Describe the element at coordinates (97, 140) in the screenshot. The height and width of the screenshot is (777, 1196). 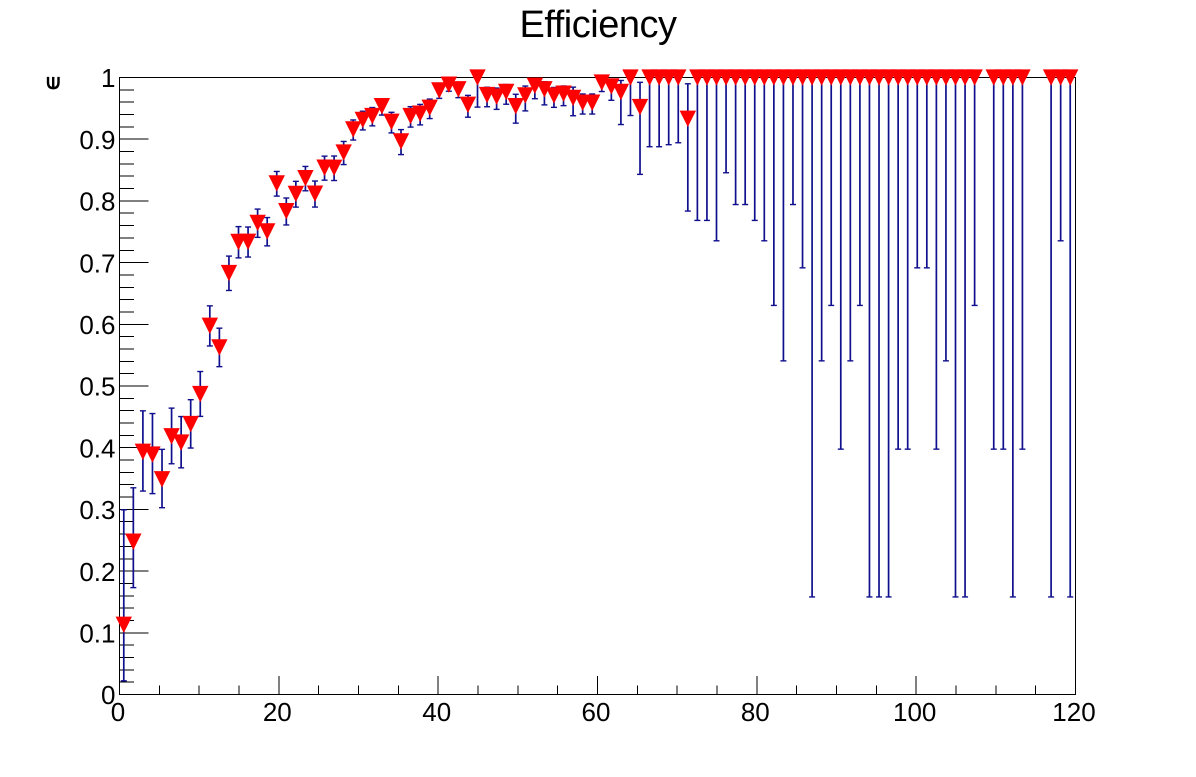
I see `svg-text: 0.9` at that location.